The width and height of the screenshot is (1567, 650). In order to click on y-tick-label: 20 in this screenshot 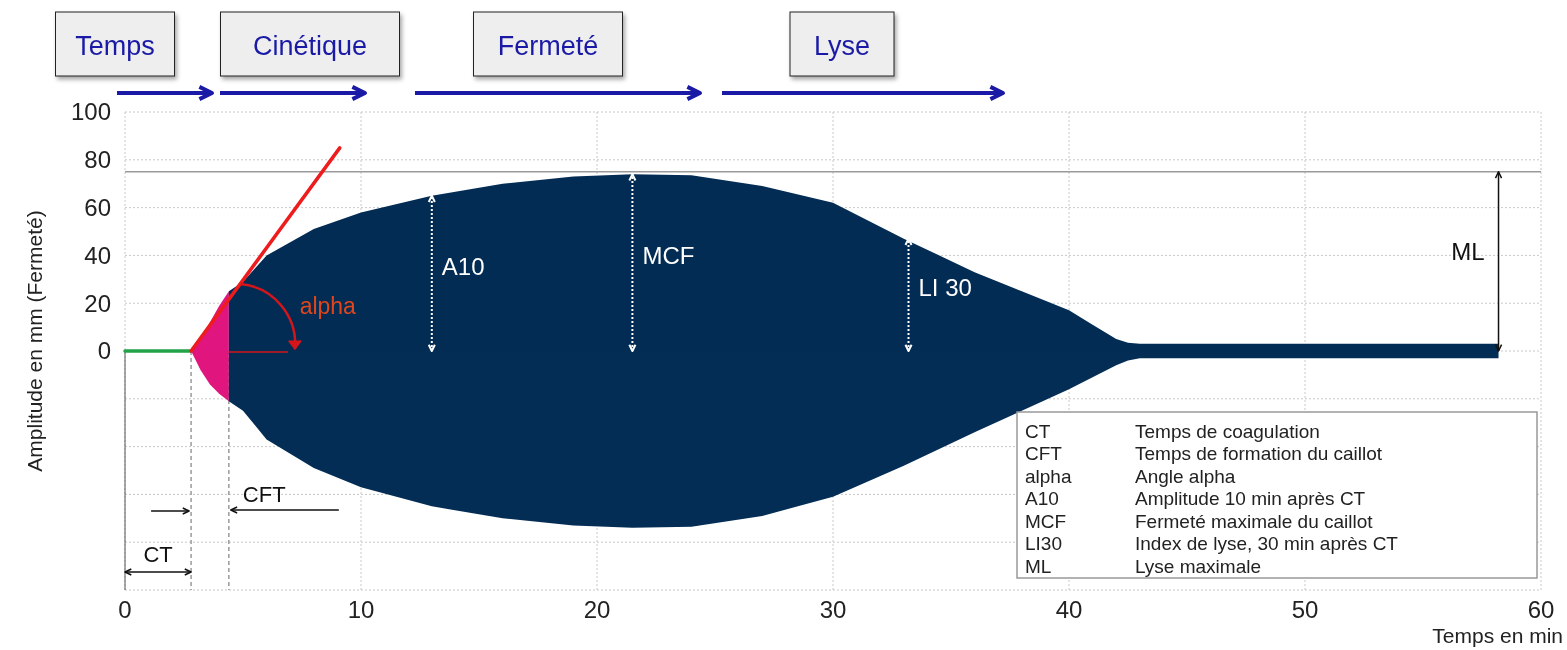, I will do `click(97, 303)`.